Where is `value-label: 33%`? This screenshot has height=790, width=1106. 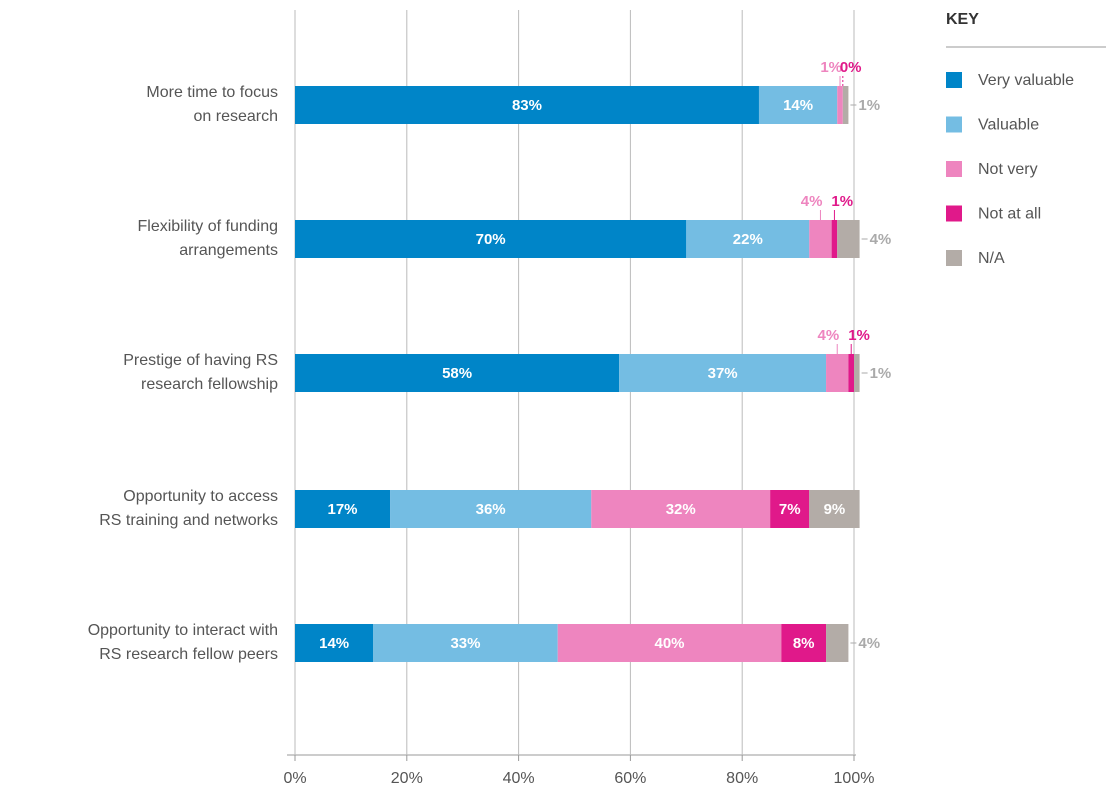
value-label: 33% is located at coordinates (465, 643).